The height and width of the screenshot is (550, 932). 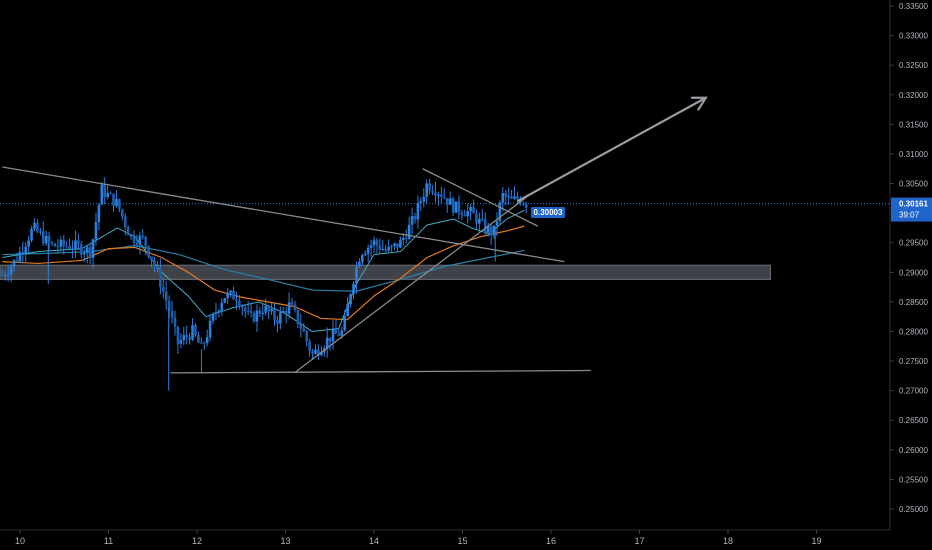 What do you see at coordinates (913, 154) in the screenshot?
I see `y-tick-label: 0.31000` at bounding box center [913, 154].